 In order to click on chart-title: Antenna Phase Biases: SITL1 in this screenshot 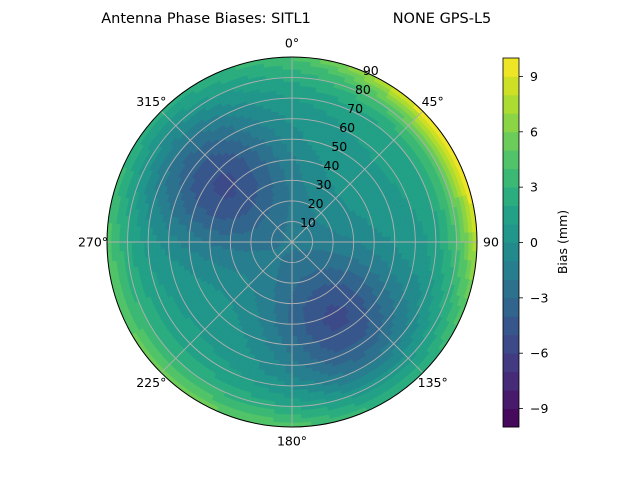, I will do `click(206, 19)`.